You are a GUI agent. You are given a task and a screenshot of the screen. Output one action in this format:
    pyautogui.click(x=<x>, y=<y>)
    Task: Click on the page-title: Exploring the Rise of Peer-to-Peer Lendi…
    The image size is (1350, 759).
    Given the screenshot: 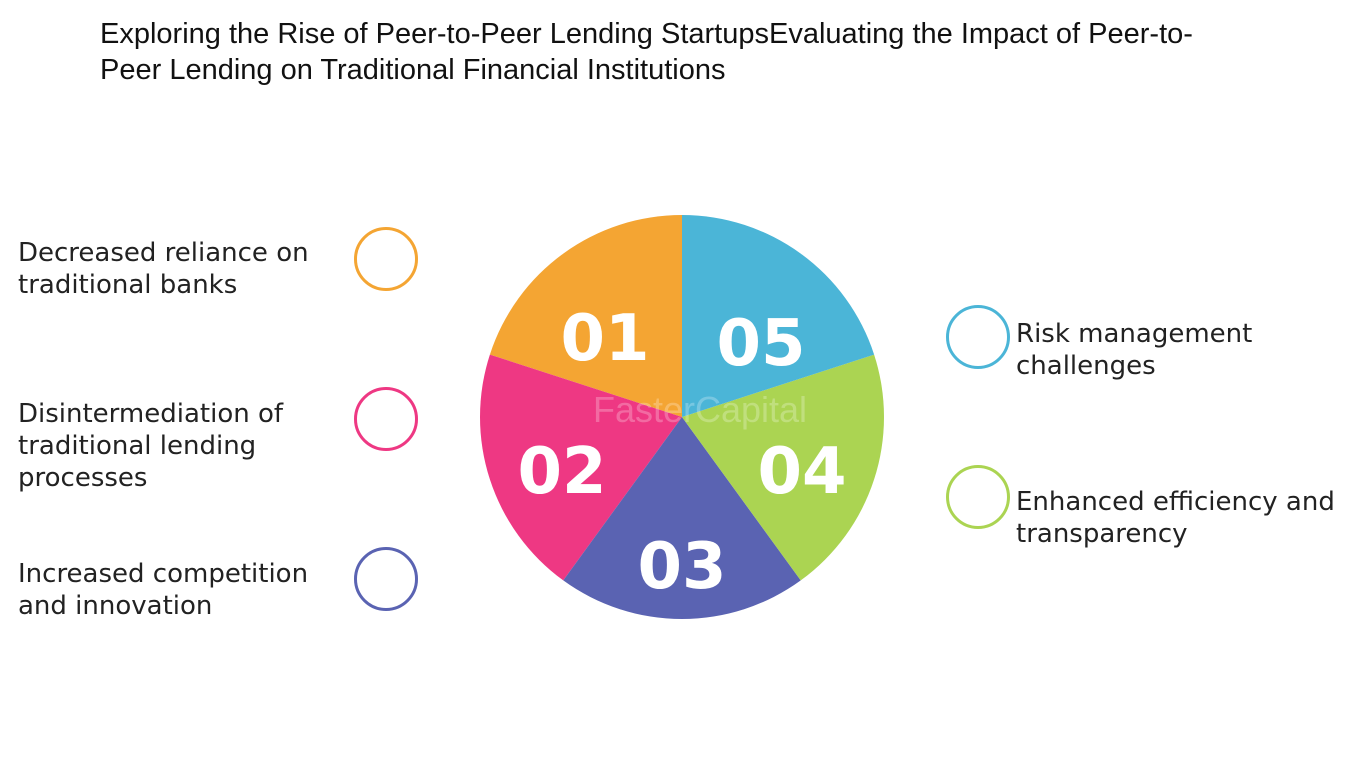 What is the action you would take?
    pyautogui.click(x=646, y=52)
    